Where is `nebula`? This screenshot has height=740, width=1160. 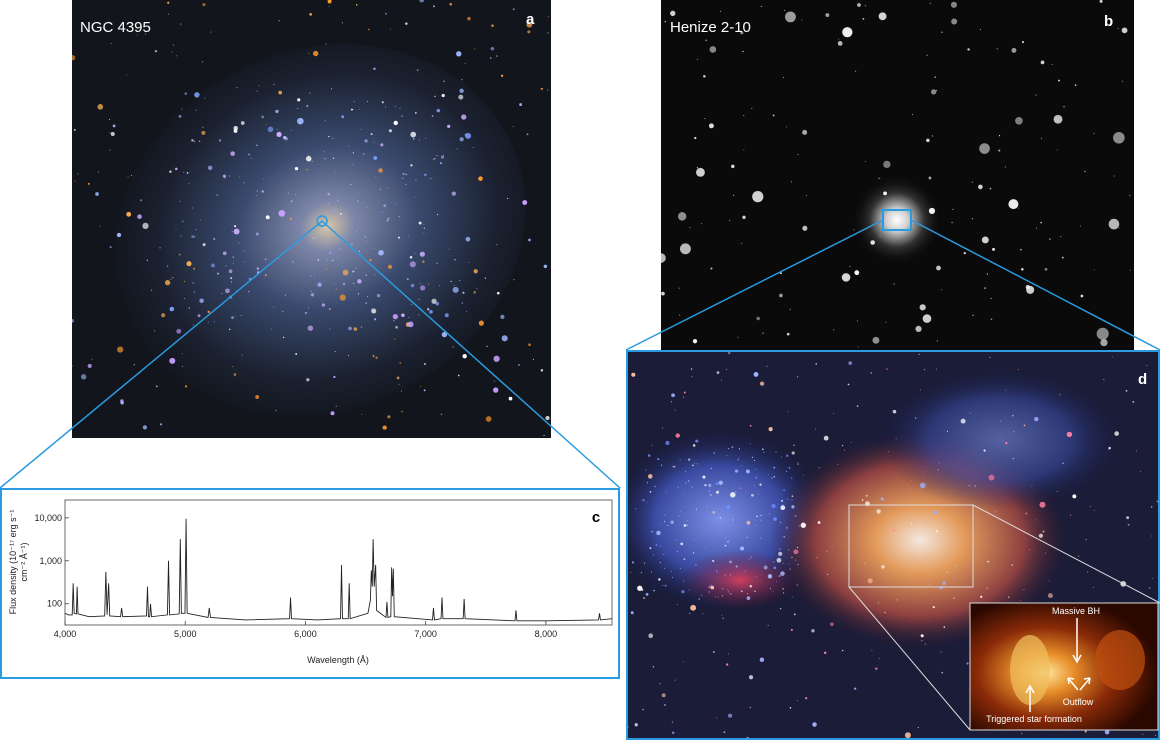
nebula is located at coordinates (740, 580).